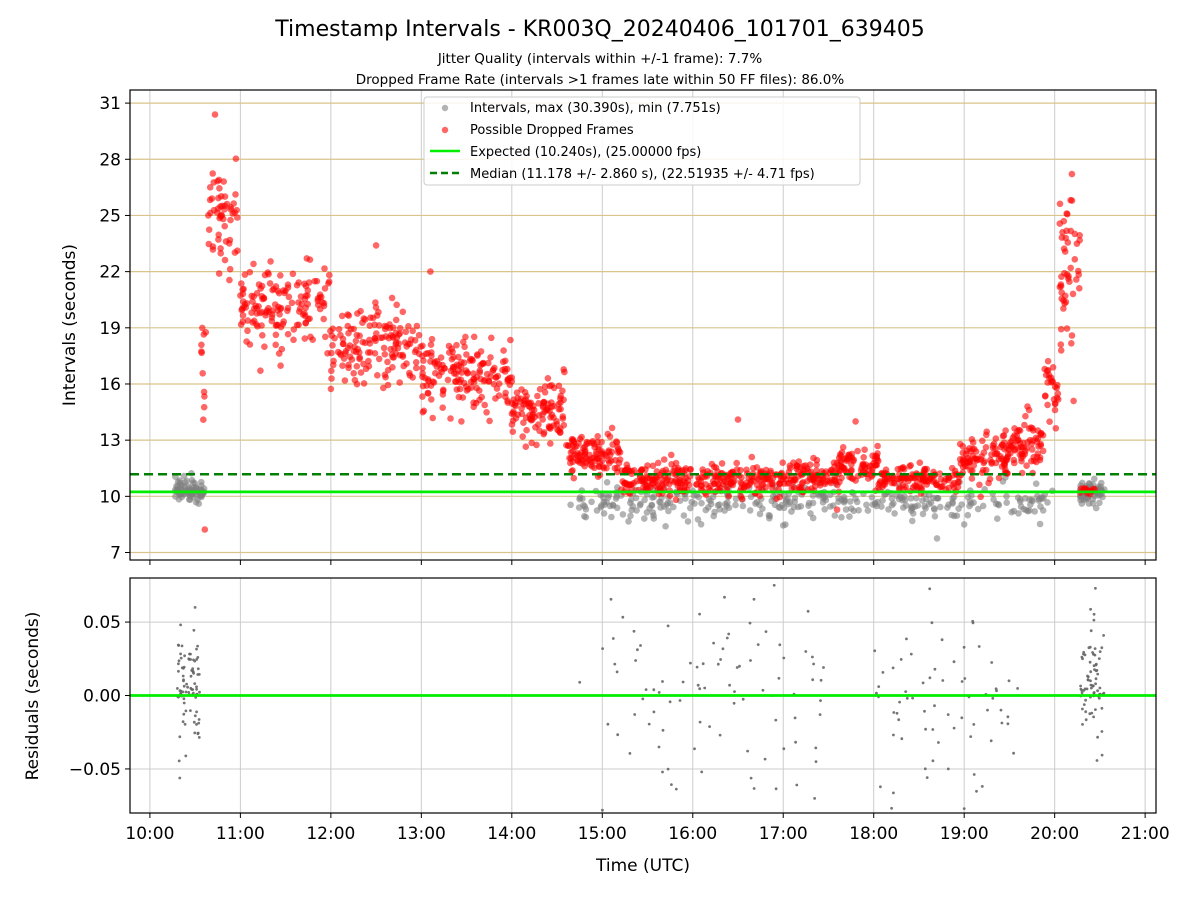 This screenshot has height=900, width=1200. I want to click on intervals-x-ticks, so click(647, 562).